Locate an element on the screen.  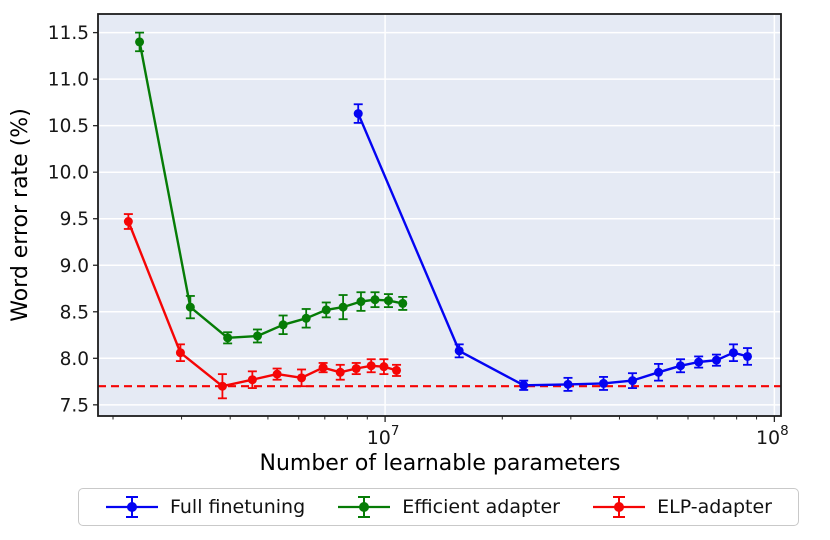
y-tick-label: 9.0 is located at coordinates (74, 266).